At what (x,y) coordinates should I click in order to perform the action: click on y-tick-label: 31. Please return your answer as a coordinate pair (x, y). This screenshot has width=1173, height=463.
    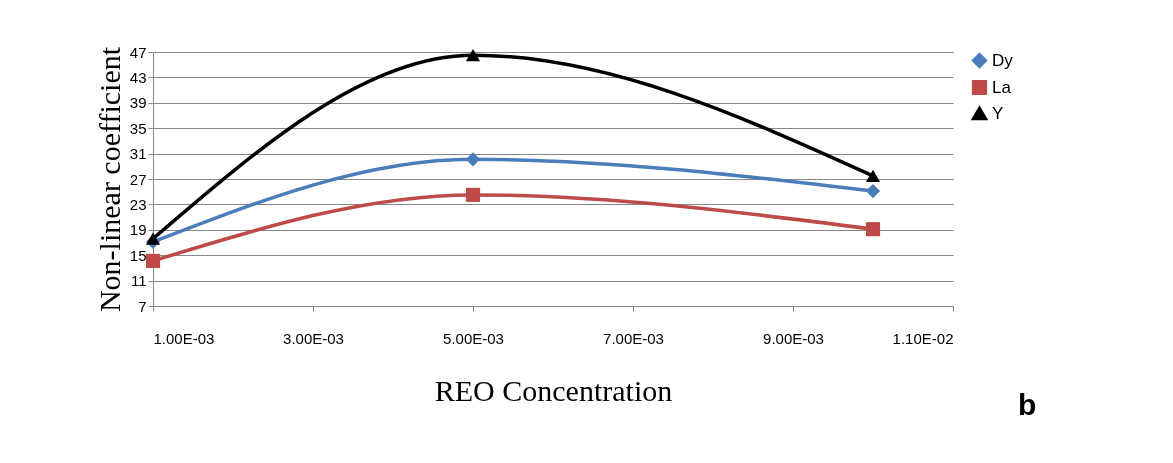
    Looking at the image, I should click on (138, 154).